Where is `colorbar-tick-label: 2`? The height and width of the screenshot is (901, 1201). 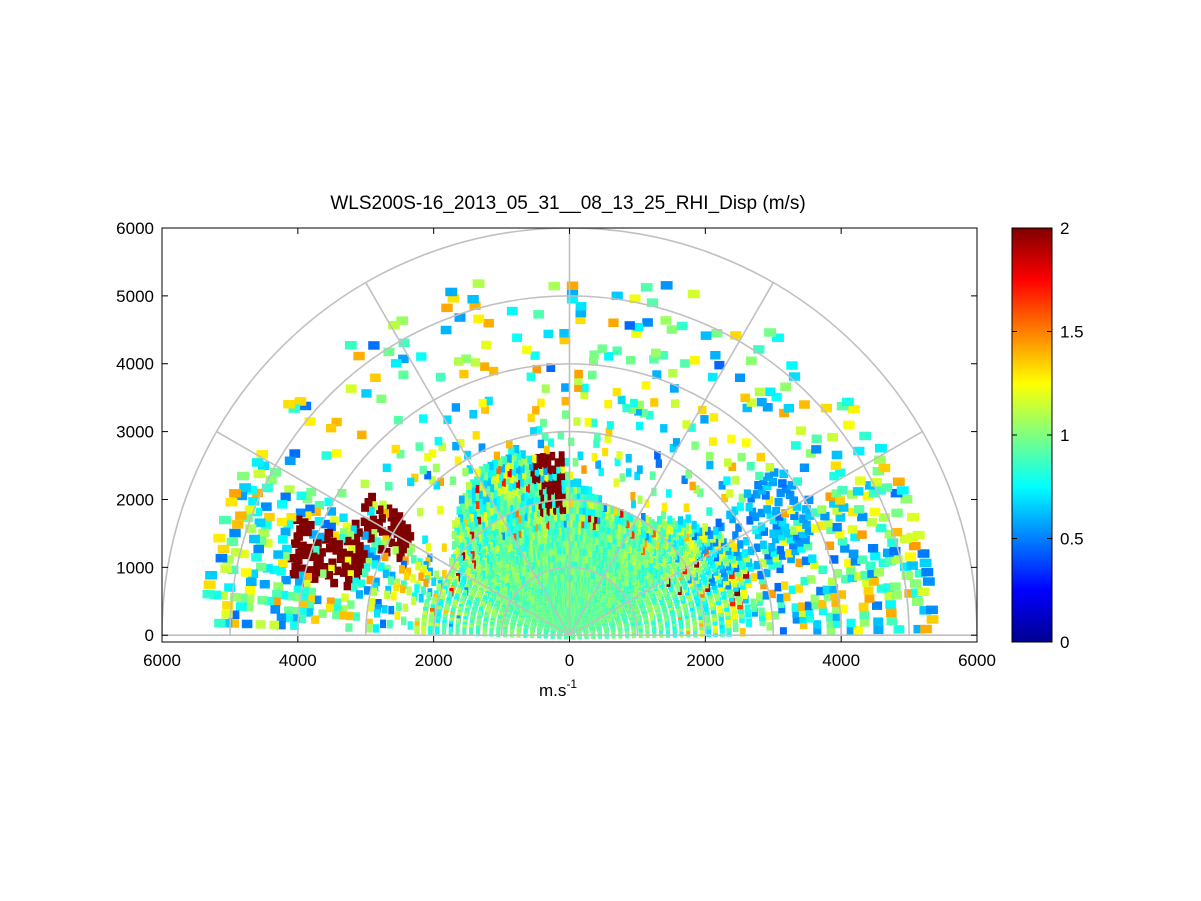
colorbar-tick-label: 2 is located at coordinates (1064, 228).